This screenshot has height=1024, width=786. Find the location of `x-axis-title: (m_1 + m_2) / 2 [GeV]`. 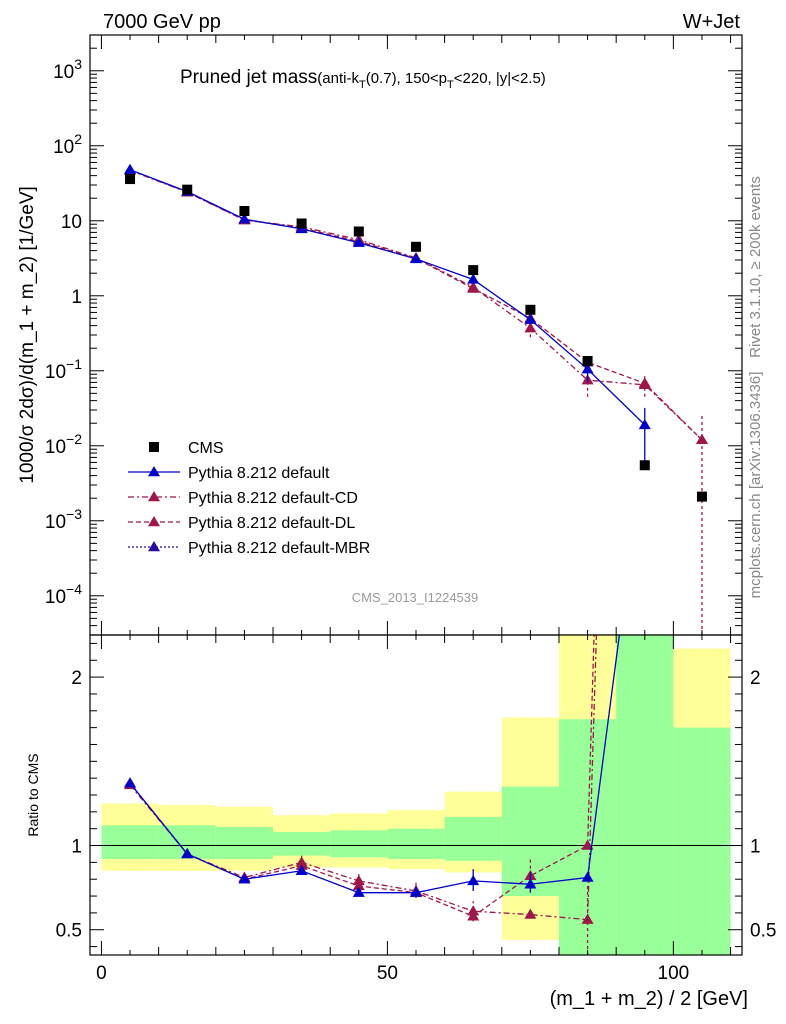

x-axis-title: (m_1 + m_2) / 2 [GeV] is located at coordinates (649, 999).